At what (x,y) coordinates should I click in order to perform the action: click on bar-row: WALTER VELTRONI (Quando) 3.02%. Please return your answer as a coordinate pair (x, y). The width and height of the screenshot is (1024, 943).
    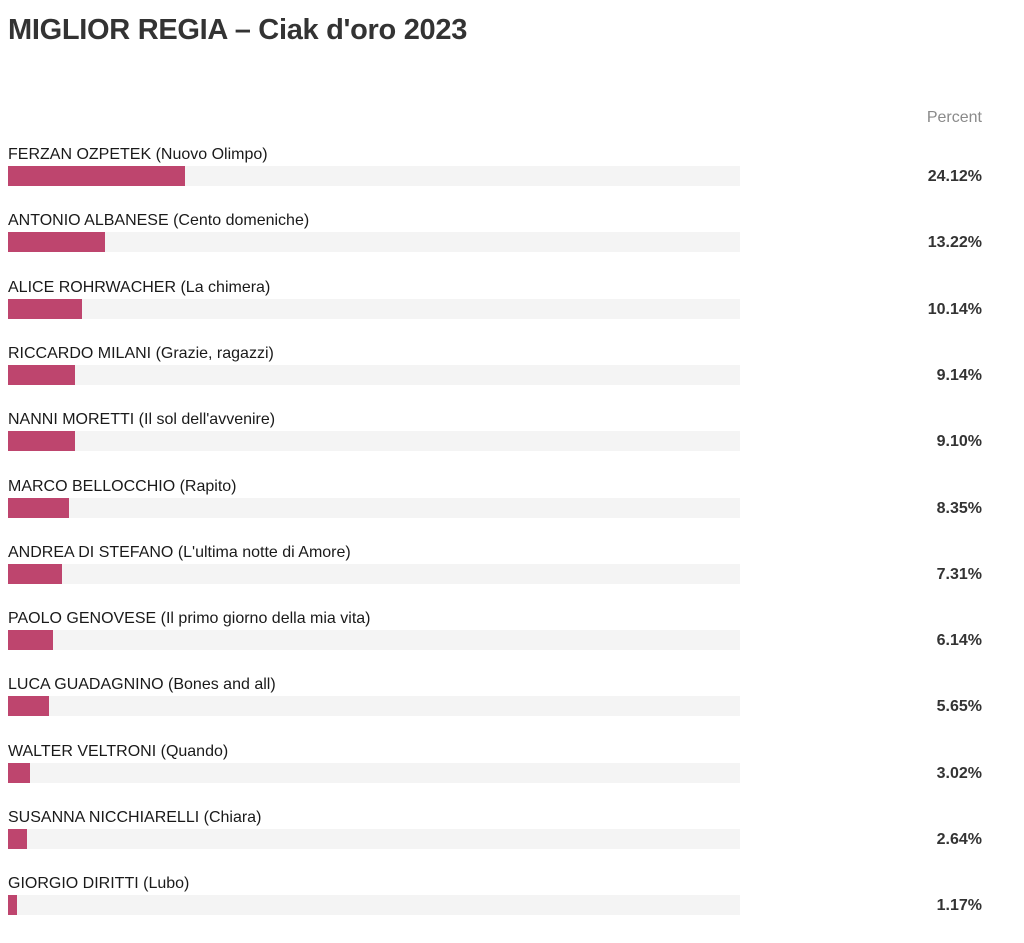
    Looking at the image, I should click on (512, 776).